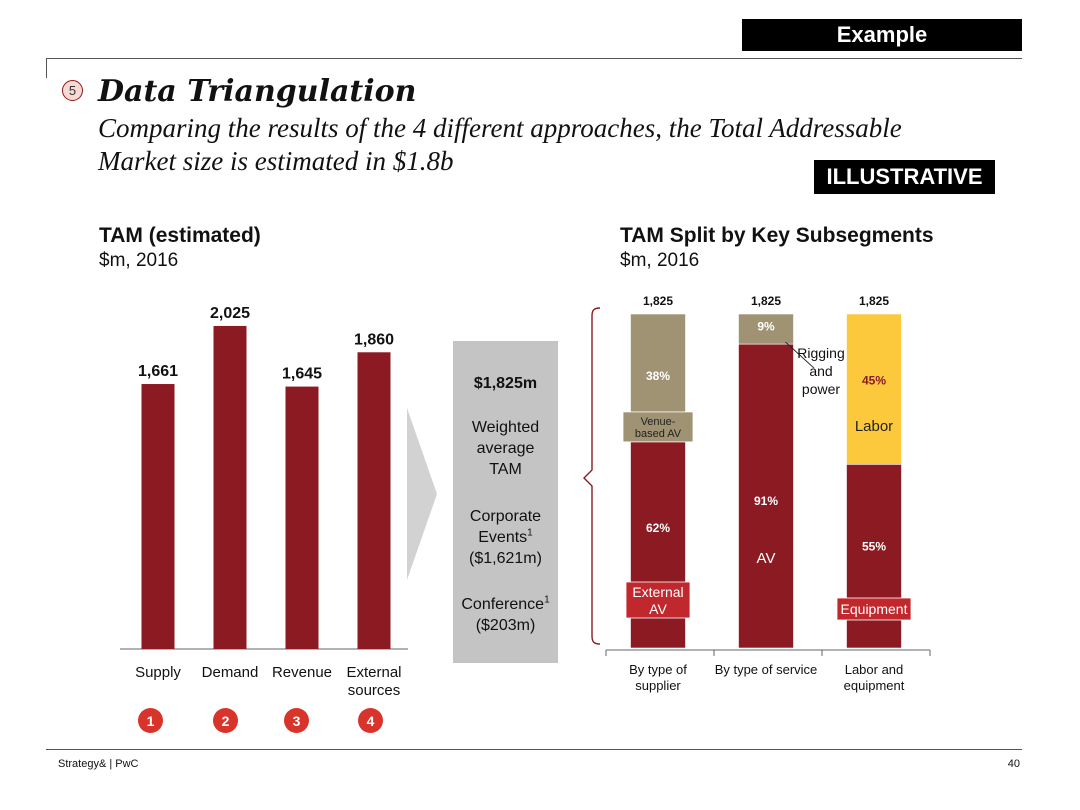 The width and height of the screenshot is (1080, 810). What do you see at coordinates (766, 301) in the screenshot?
I see `total-label-by-type-of-service: 1,825` at bounding box center [766, 301].